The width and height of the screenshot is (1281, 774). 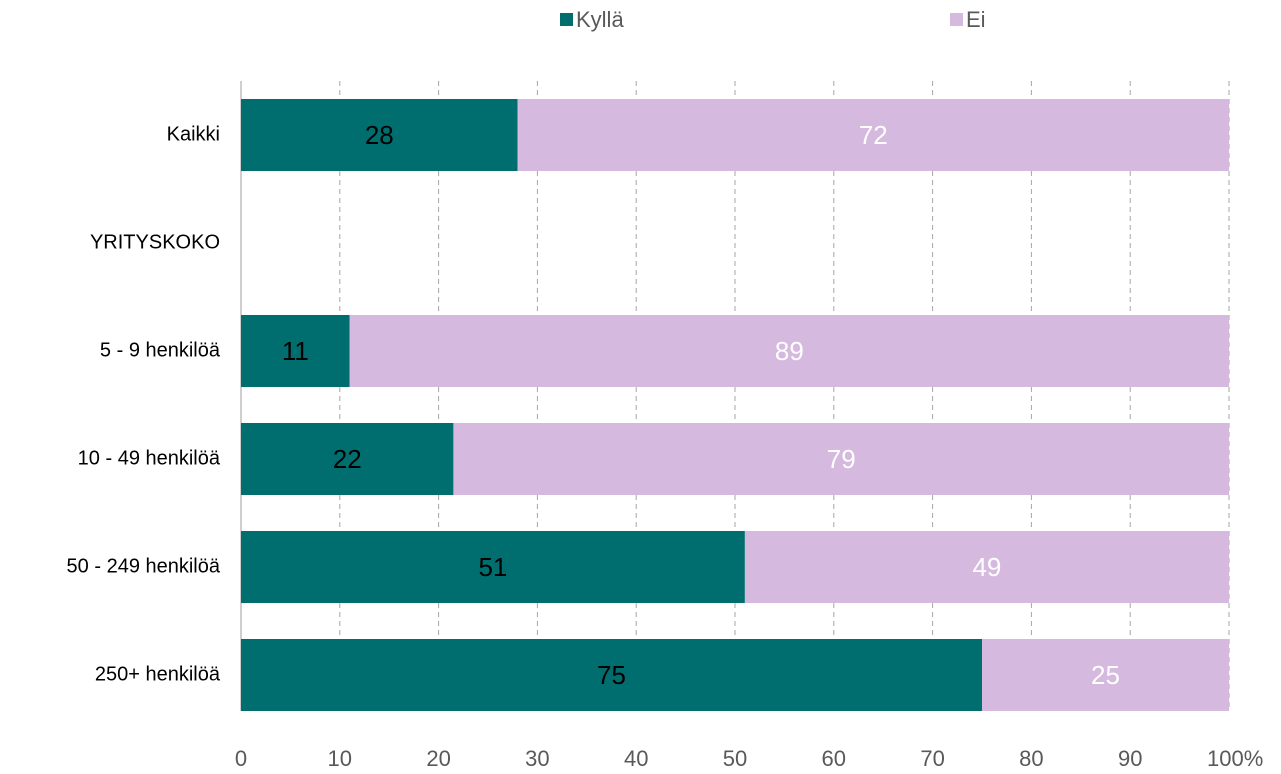 What do you see at coordinates (340, 758) in the screenshot?
I see `x-tick-label: 10` at bounding box center [340, 758].